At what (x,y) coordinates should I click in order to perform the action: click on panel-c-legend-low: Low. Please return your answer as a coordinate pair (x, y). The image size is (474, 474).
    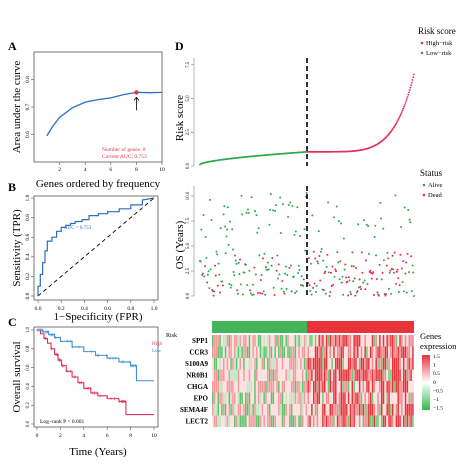
    Looking at the image, I should click on (157, 351).